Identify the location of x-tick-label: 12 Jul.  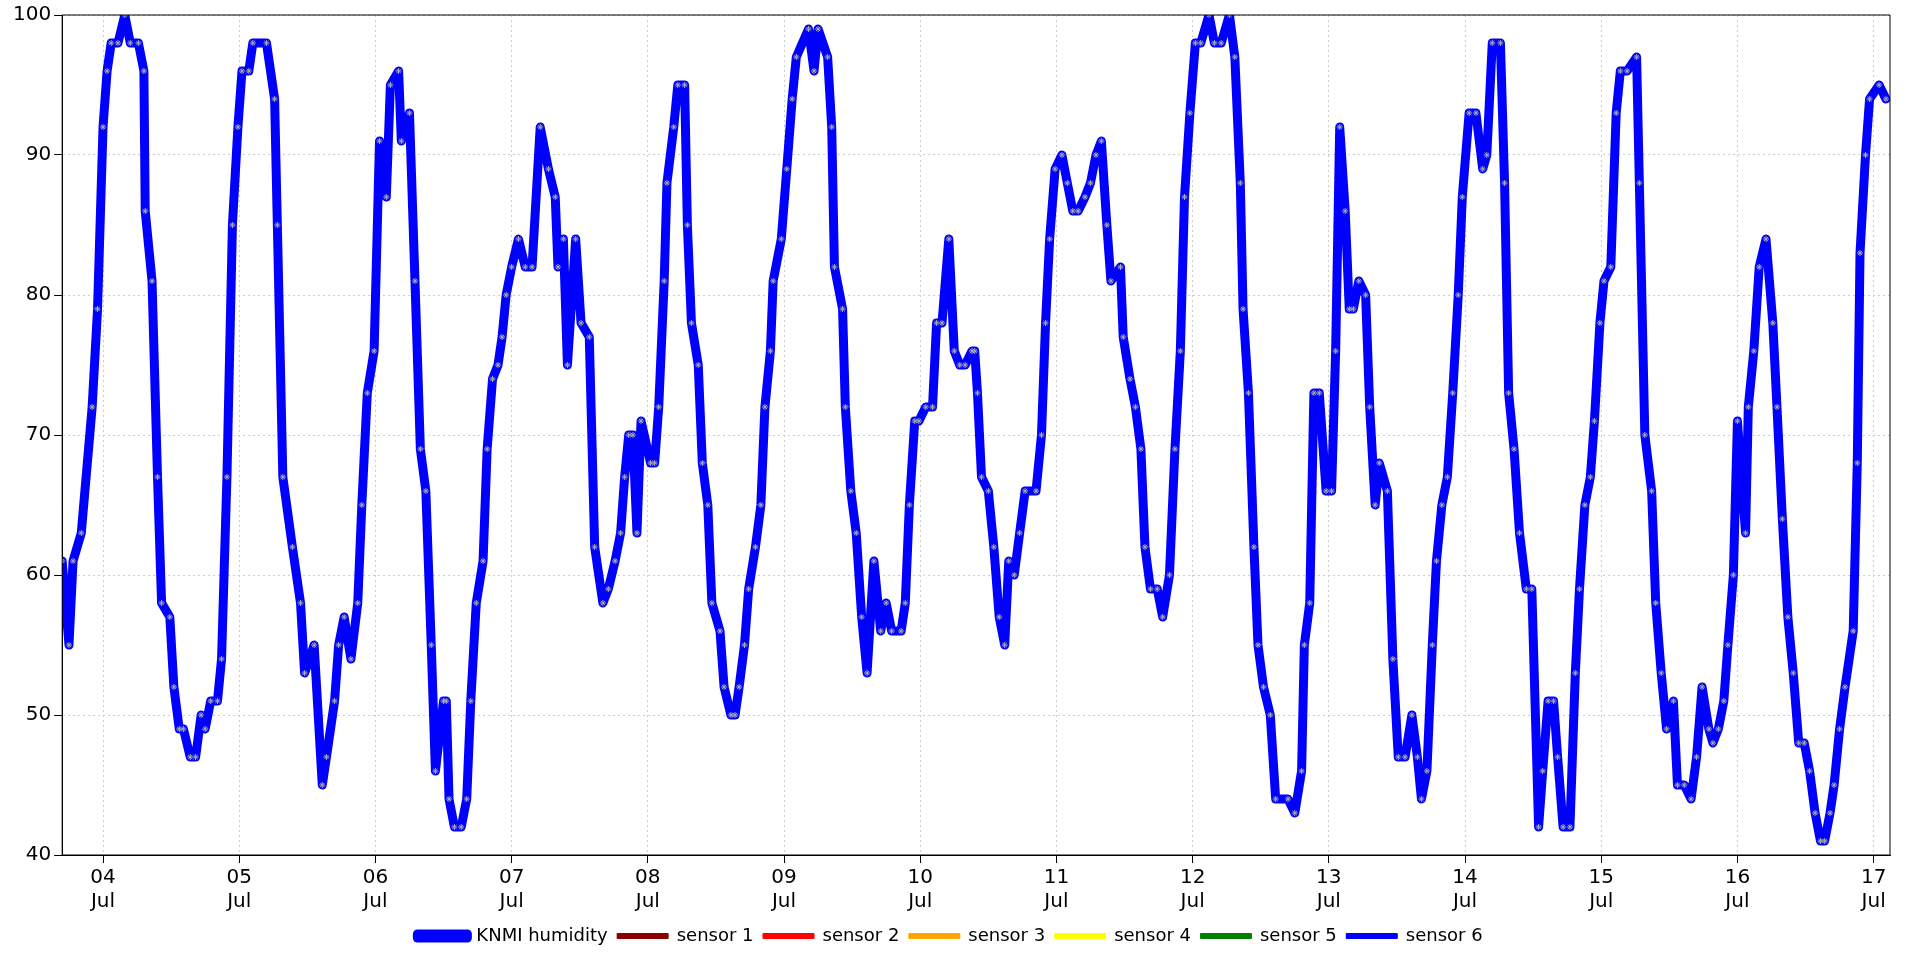
(1192, 888).